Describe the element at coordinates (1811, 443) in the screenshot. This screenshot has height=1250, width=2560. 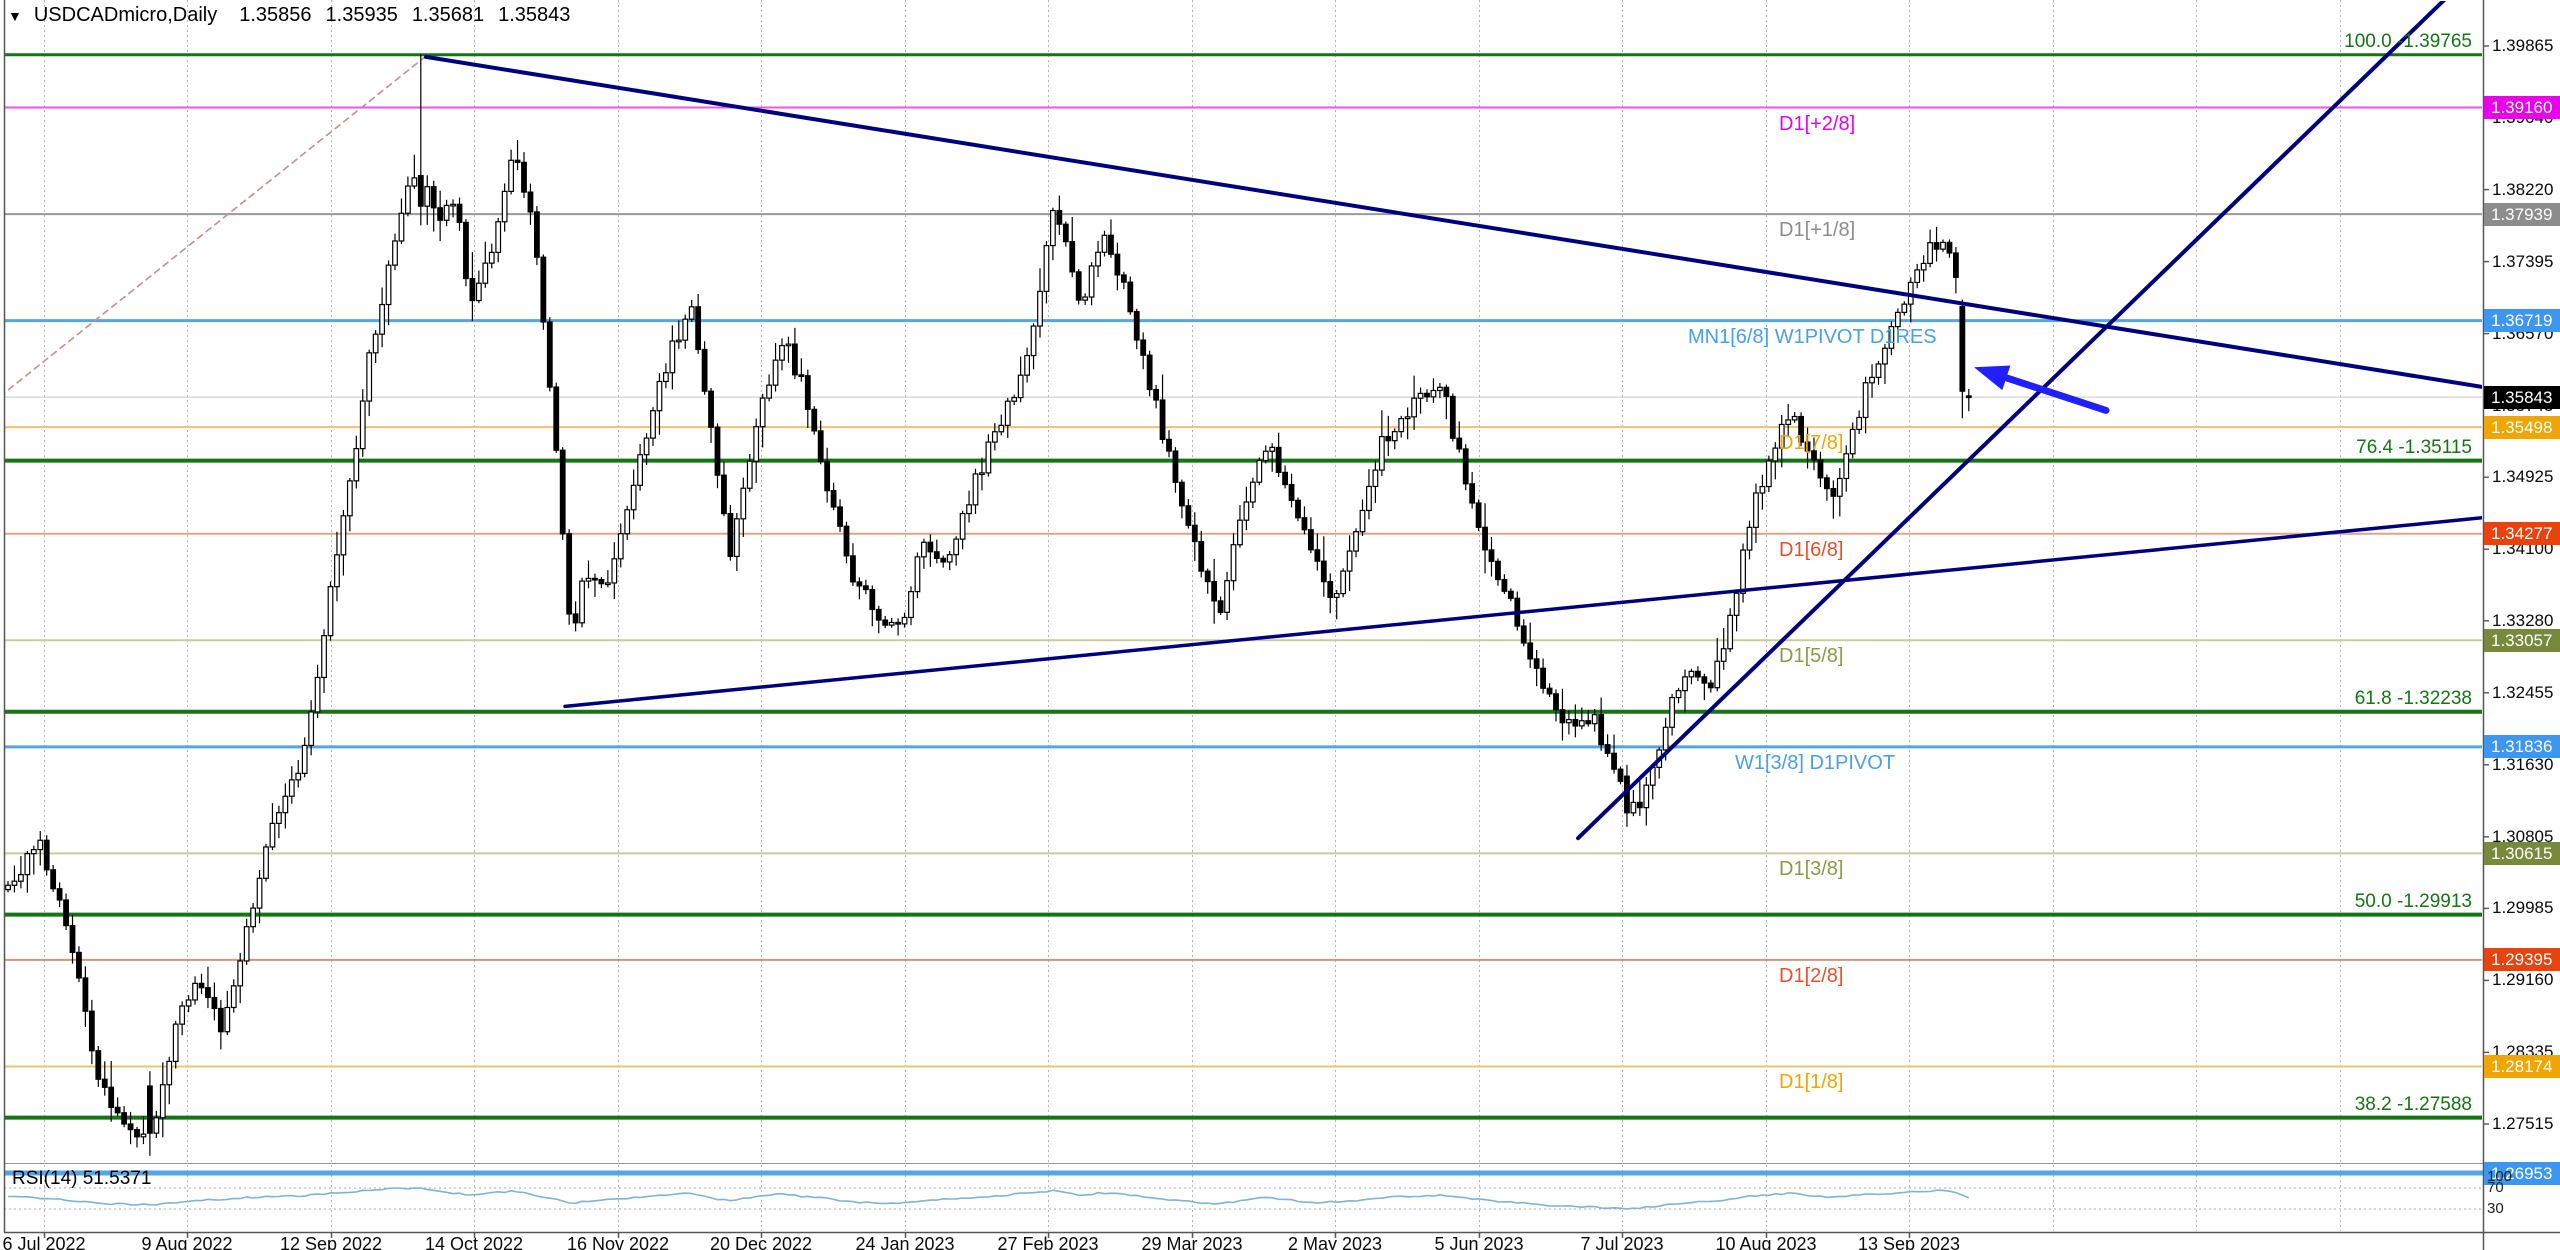
I see `murrey-level-label: D1[7/8]` at that location.